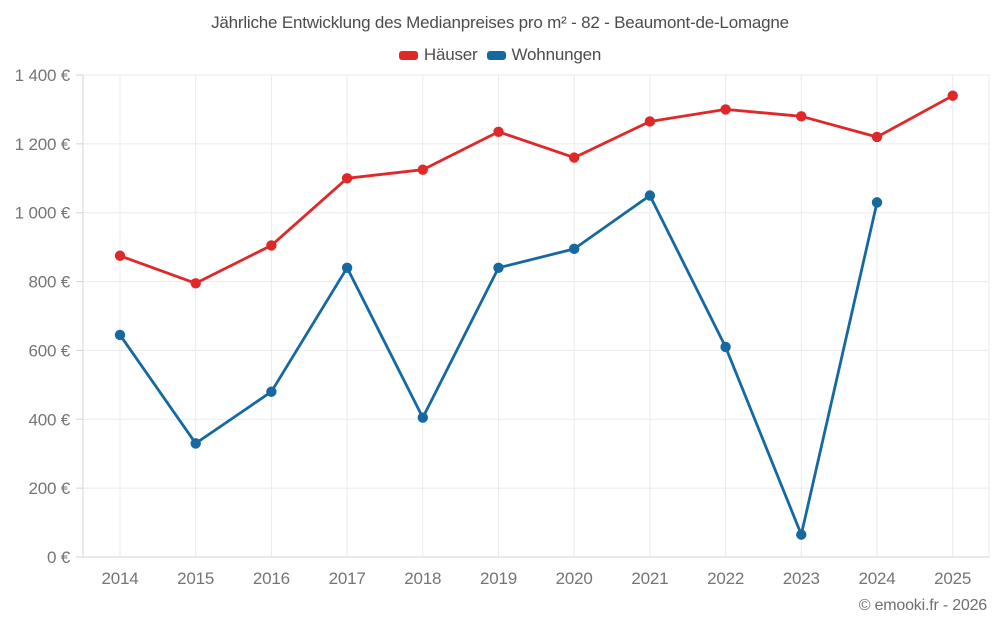 The width and height of the screenshot is (1000, 625). What do you see at coordinates (49, 419) in the screenshot?
I see `y-tick-label: 400 €` at bounding box center [49, 419].